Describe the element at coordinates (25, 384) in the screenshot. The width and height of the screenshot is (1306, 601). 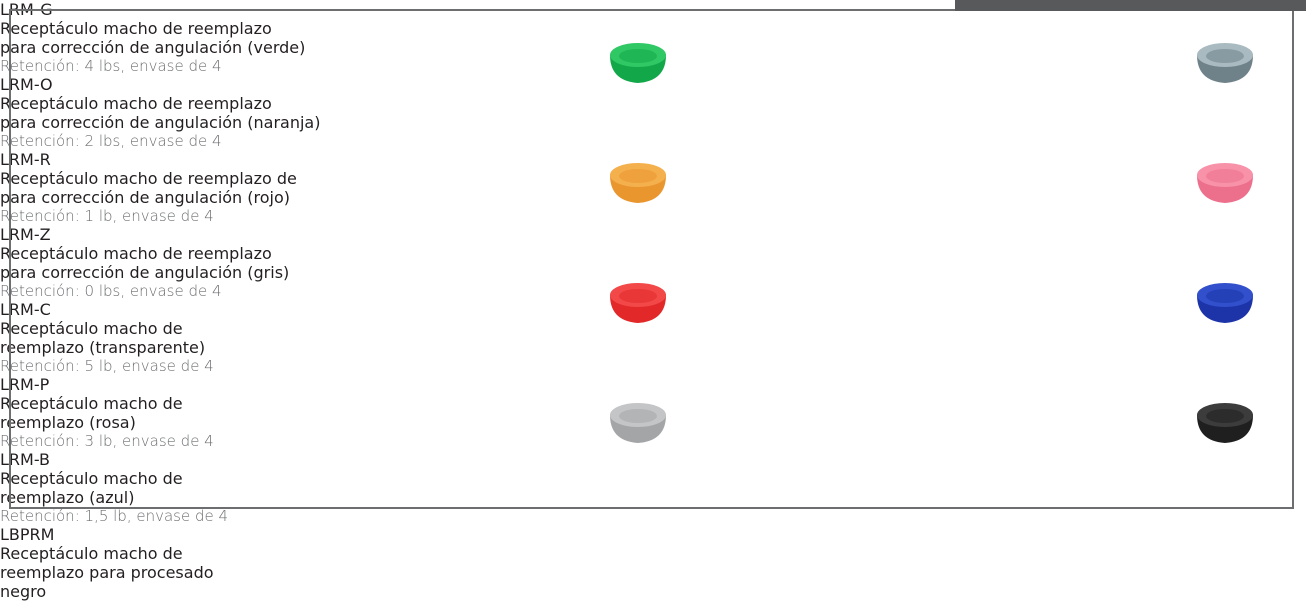
I see `product-code: LRM-P` at that location.